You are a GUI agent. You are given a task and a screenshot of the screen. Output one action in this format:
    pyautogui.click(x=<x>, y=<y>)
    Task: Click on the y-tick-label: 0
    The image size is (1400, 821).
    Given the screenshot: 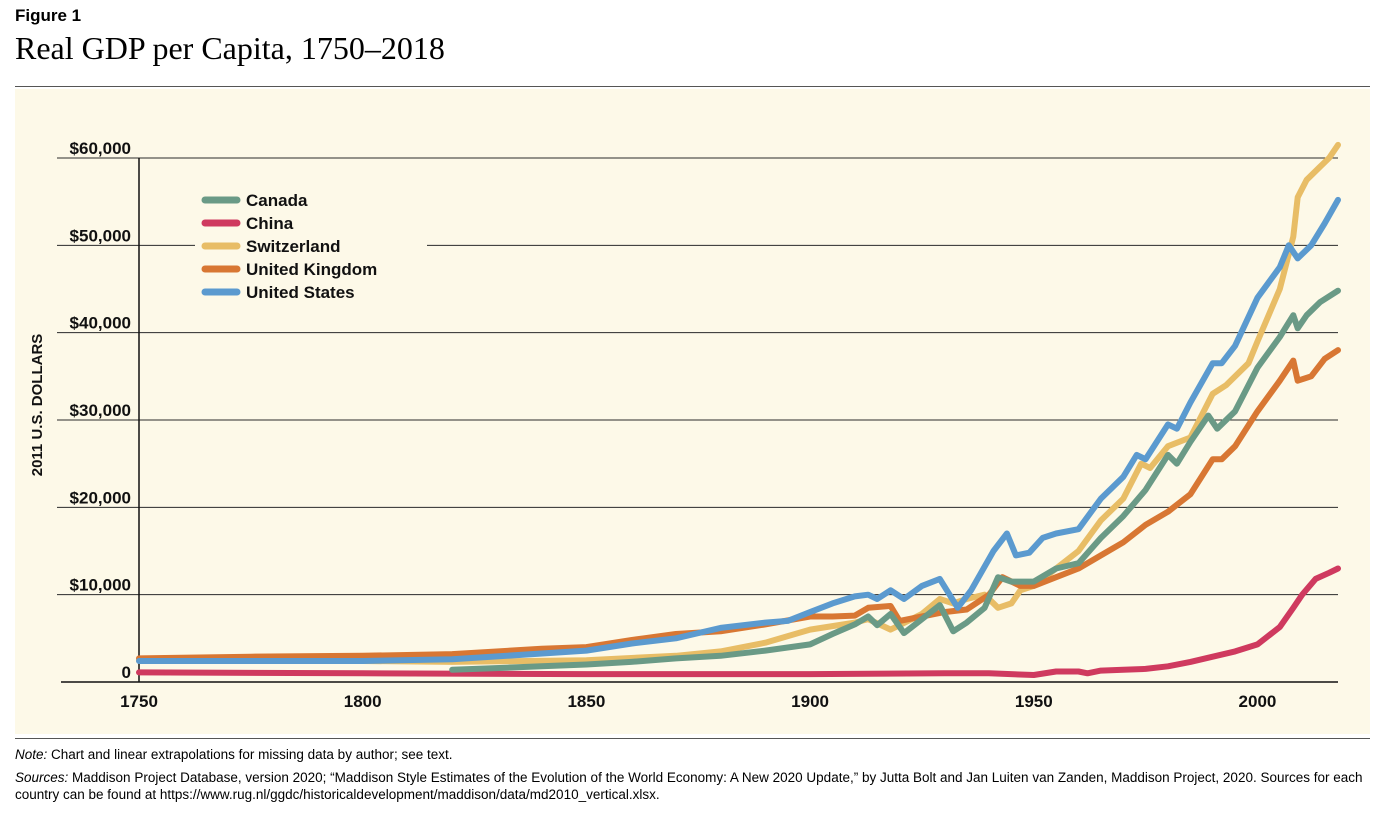 What is the action you would take?
    pyautogui.click(x=126, y=672)
    